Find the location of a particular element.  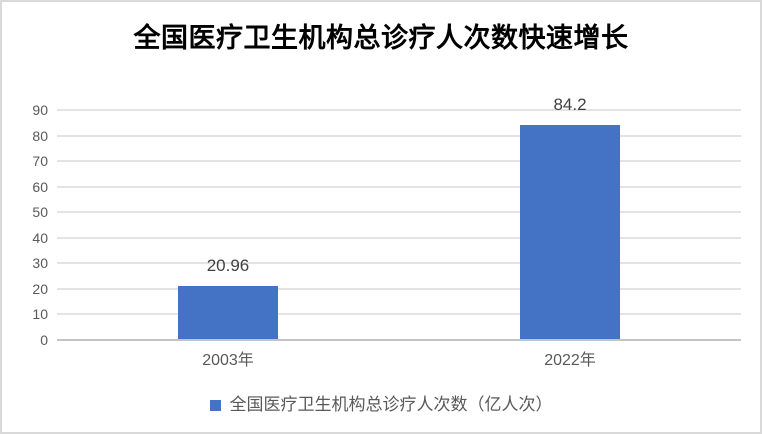

y-tick-label: 60 is located at coordinates (40, 186).